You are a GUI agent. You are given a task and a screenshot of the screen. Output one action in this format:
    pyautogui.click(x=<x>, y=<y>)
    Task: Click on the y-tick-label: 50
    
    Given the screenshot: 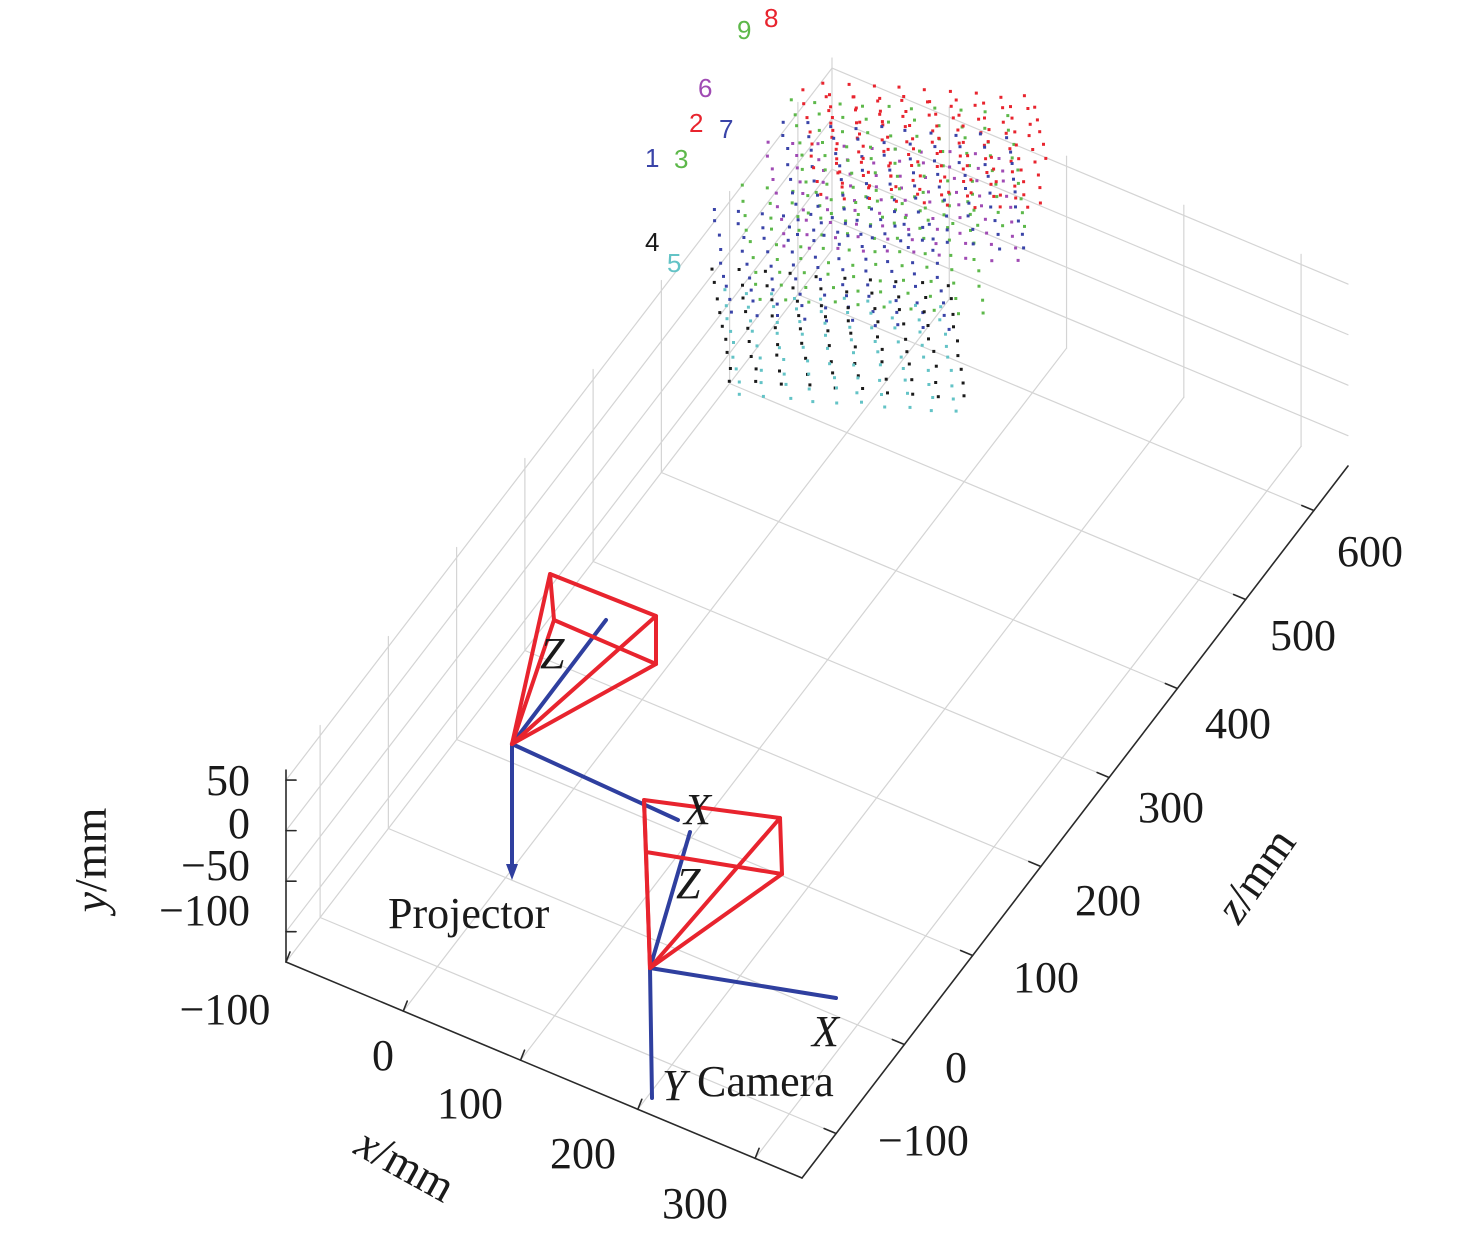 What is the action you would take?
    pyautogui.click(x=228, y=780)
    